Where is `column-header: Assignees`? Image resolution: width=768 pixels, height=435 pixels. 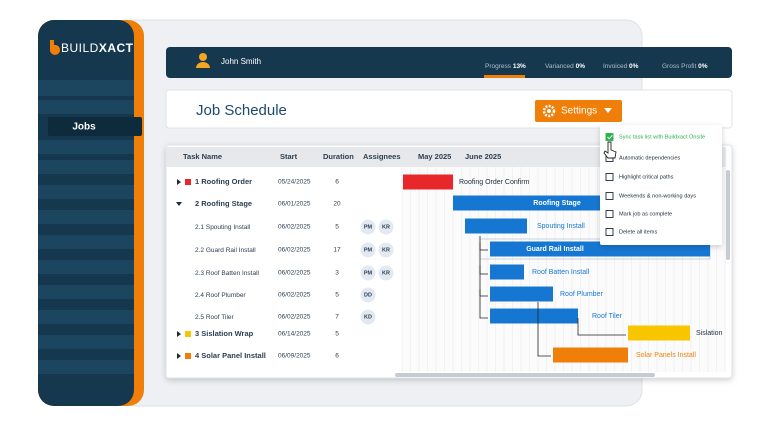 column-header: Assignees is located at coordinates (382, 156).